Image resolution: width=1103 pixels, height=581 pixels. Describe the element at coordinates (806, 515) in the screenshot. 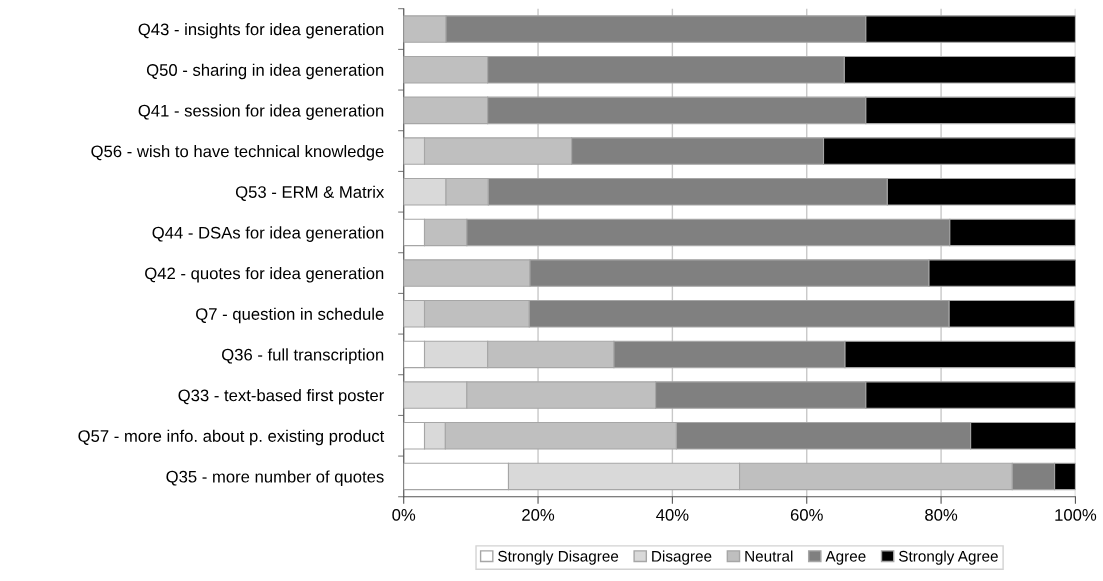

I see `x-tick-label: 60%` at that location.